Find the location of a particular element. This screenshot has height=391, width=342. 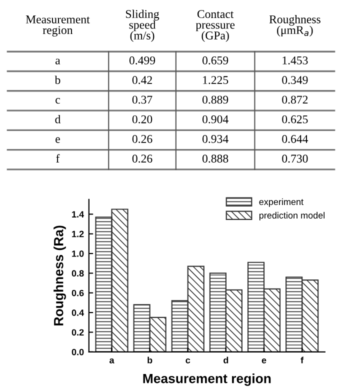

y-tick-label: 0.2 is located at coordinates (78, 332).